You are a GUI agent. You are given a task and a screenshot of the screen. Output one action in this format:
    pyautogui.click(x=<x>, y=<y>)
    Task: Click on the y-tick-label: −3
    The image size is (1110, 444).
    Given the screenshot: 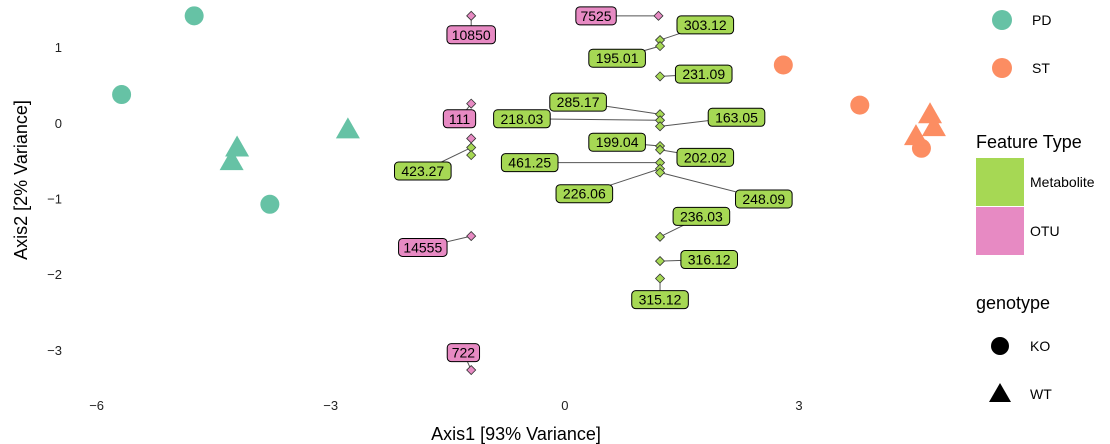 What is the action you would take?
    pyautogui.click(x=54, y=350)
    